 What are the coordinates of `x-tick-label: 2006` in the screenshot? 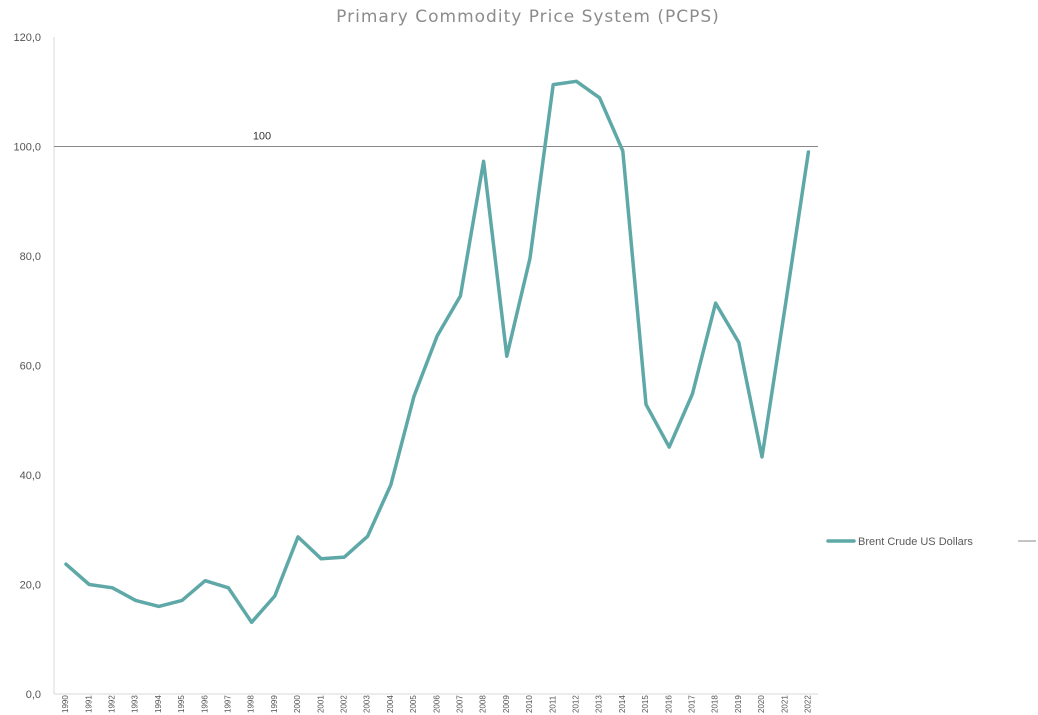 It's located at (436, 704).